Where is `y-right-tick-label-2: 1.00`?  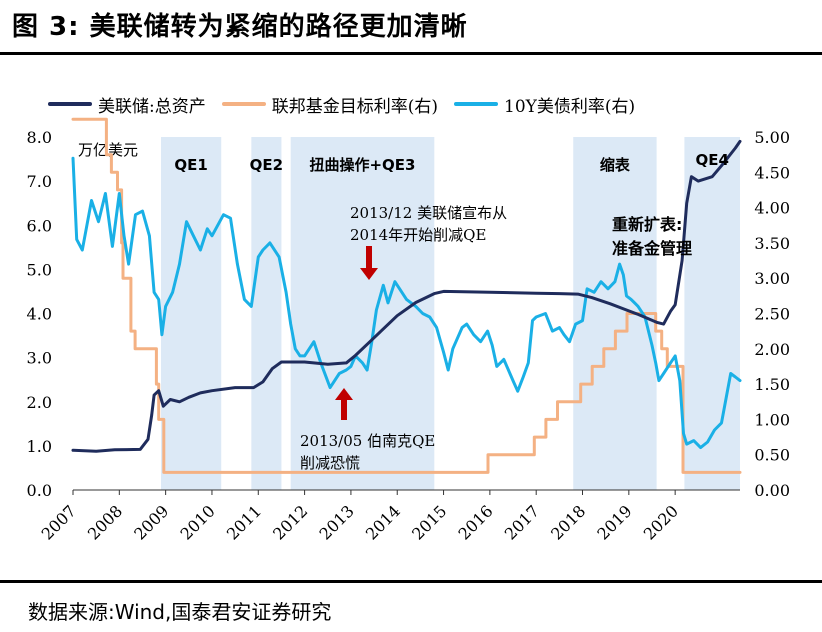 y-right-tick-label-2: 1.00 is located at coordinates (772, 419).